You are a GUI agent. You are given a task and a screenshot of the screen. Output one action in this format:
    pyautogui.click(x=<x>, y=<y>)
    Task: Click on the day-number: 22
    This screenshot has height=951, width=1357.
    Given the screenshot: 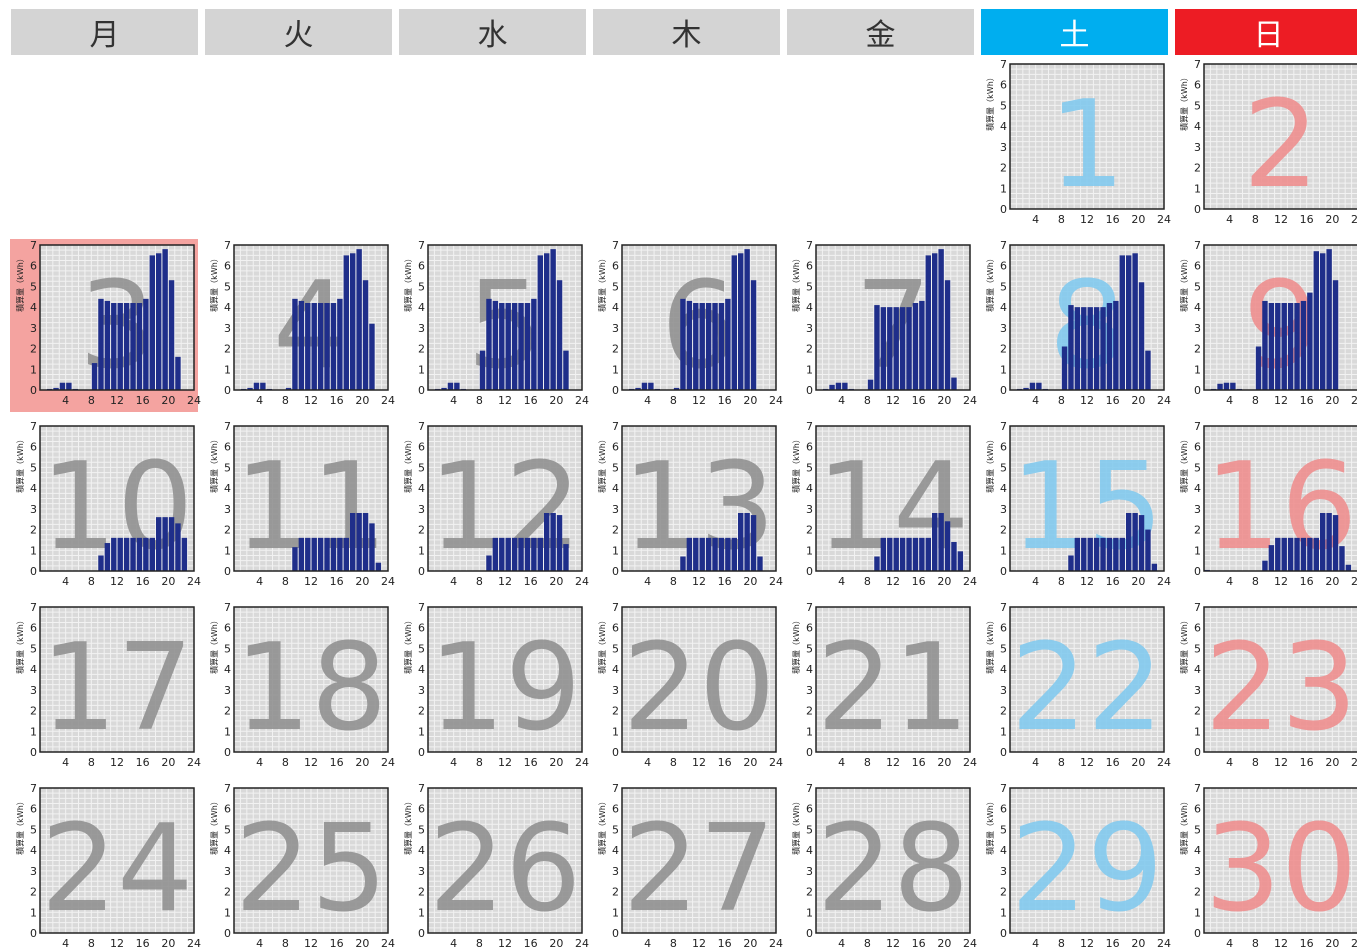 What is the action you would take?
    pyautogui.click(x=1087, y=688)
    